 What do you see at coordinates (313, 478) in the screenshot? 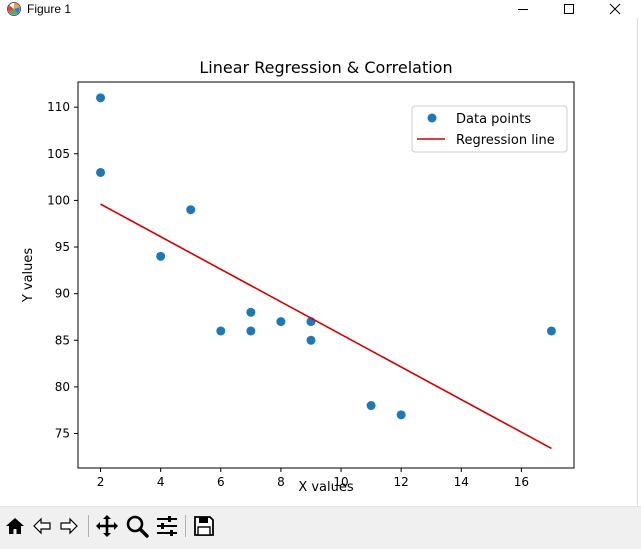
I see `x-axis: 2 4 6 8 10 12 14 16` at bounding box center [313, 478].